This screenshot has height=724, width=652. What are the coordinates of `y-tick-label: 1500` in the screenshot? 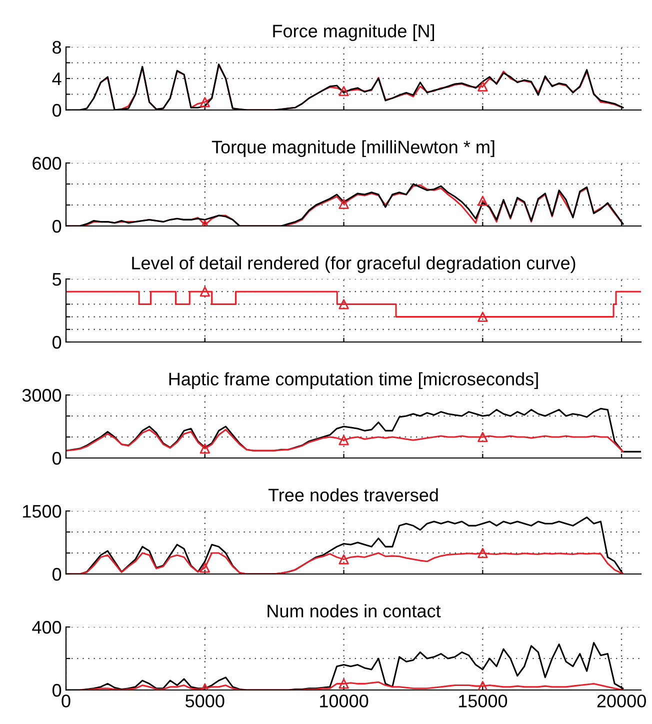 It's located at (42, 511).